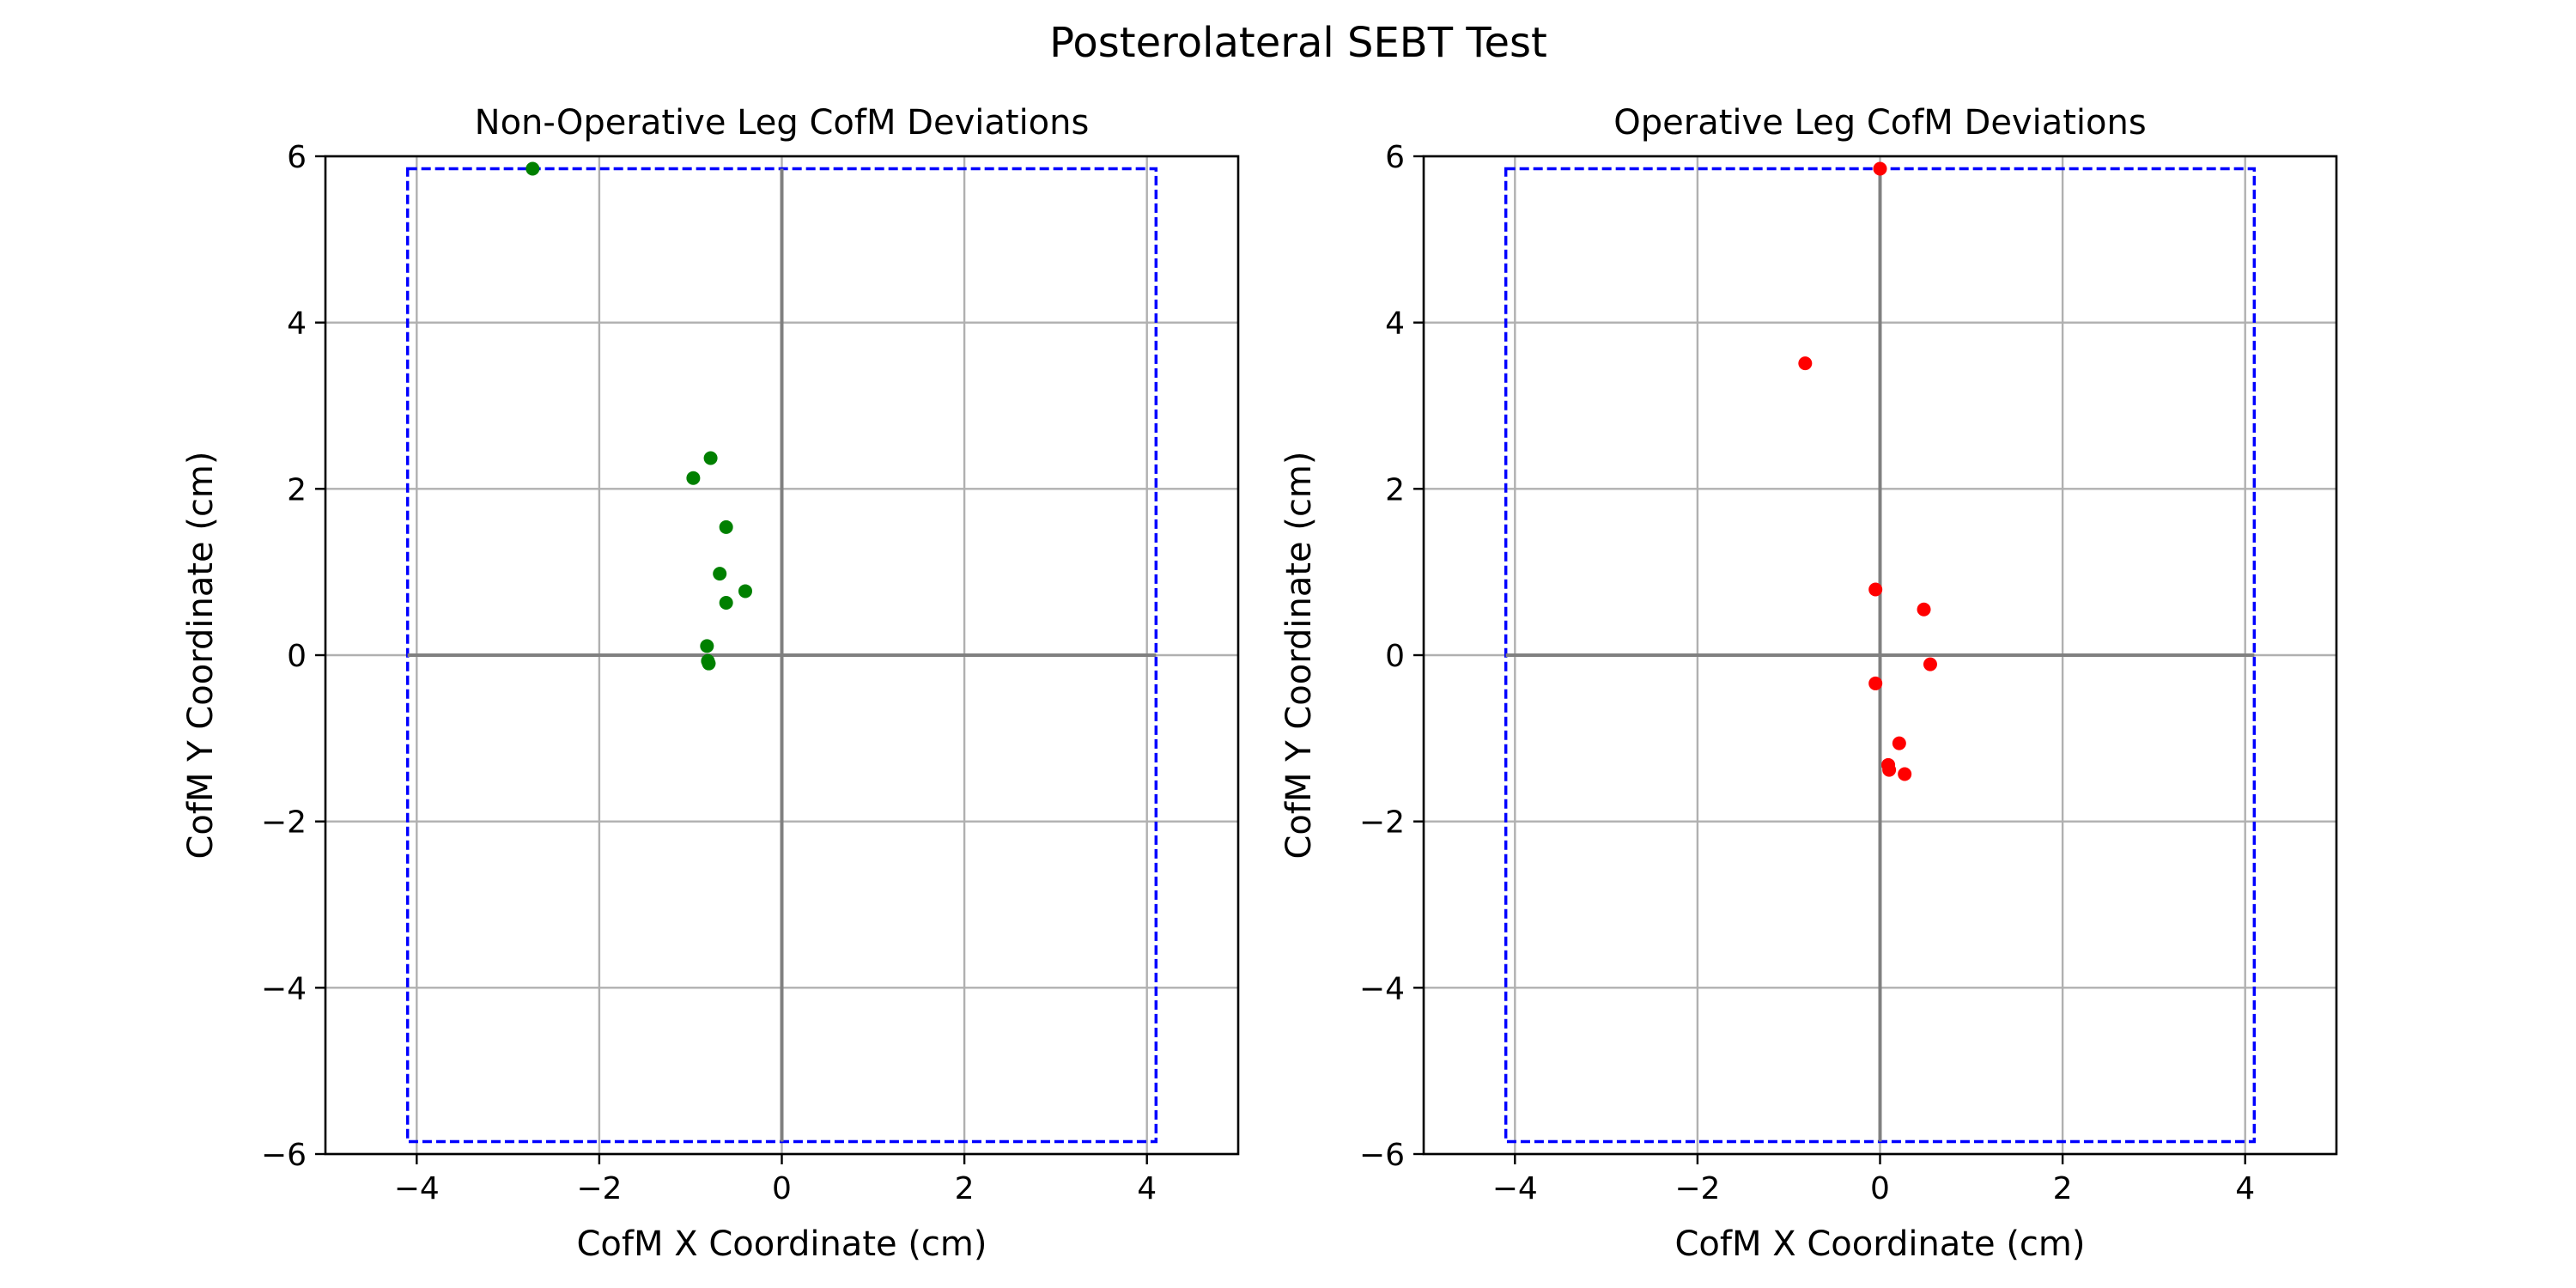 Image resolution: width=2576 pixels, height=1288 pixels. Describe the element at coordinates (1880, 123) in the screenshot. I see `panel-title: Operative Leg CofM Deviations` at that location.